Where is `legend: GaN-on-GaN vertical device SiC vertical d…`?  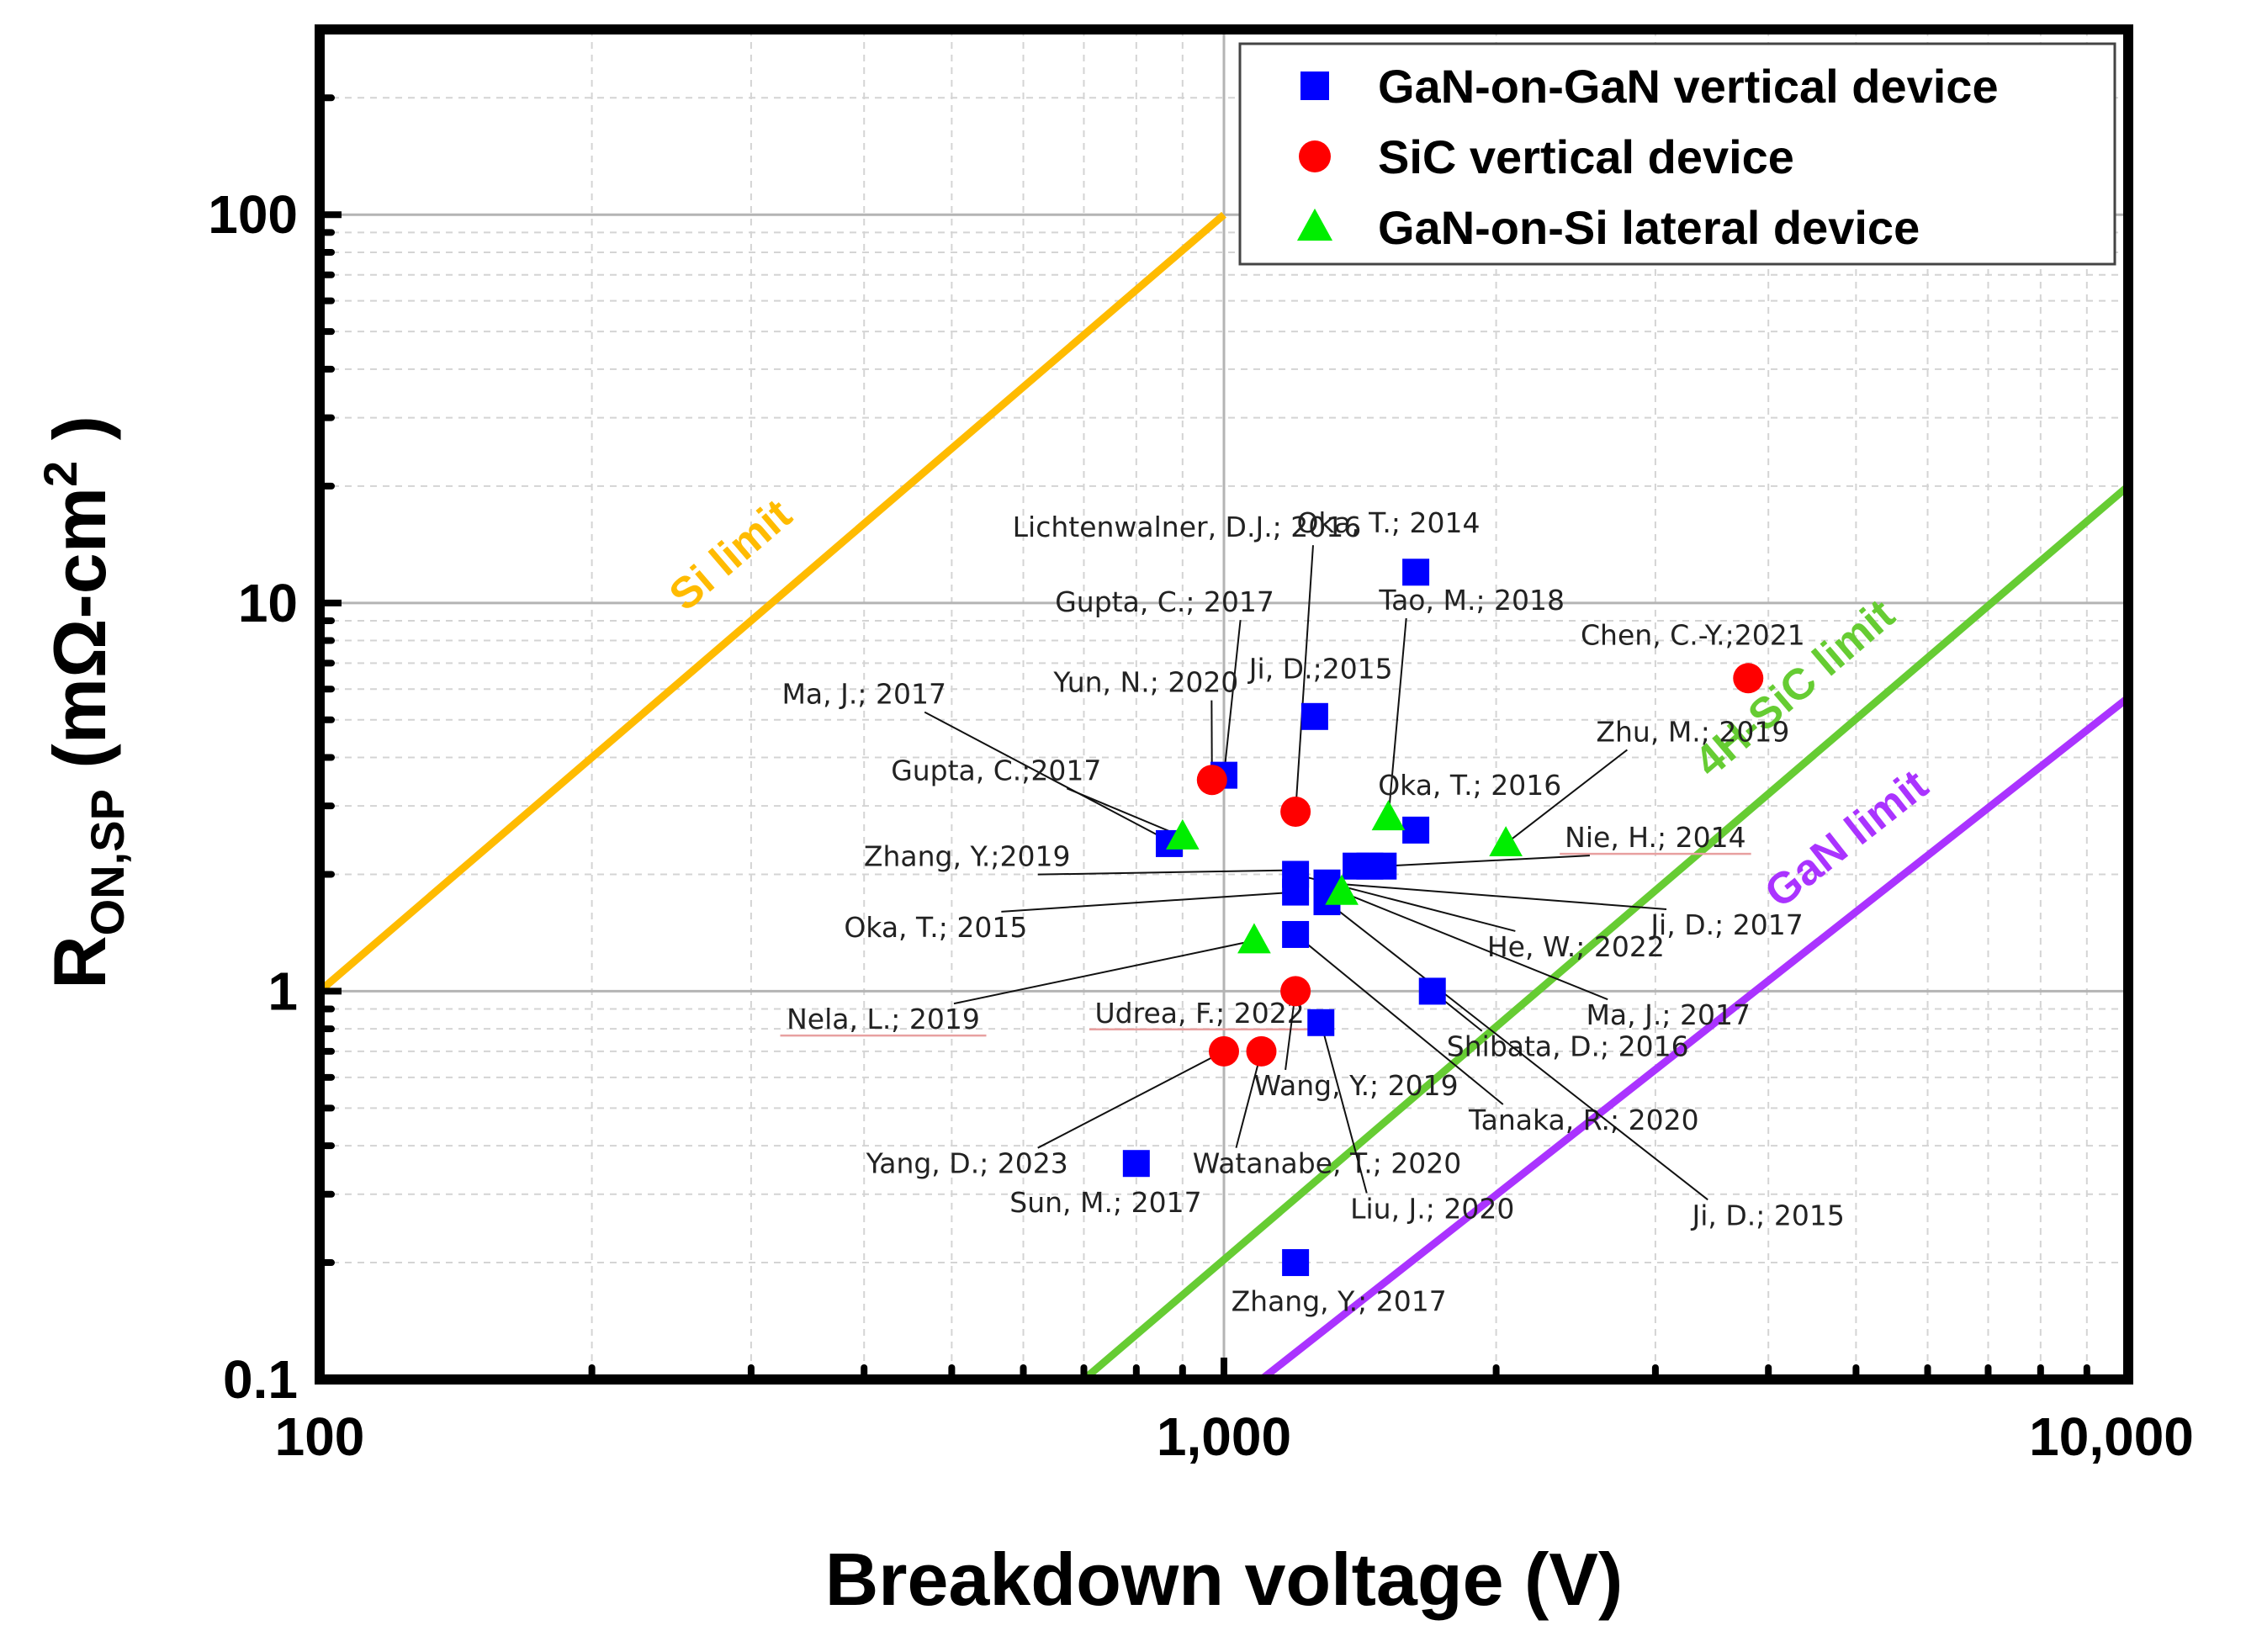 legend: GaN-on-GaN vertical device SiC vertical d… is located at coordinates (1677, 154).